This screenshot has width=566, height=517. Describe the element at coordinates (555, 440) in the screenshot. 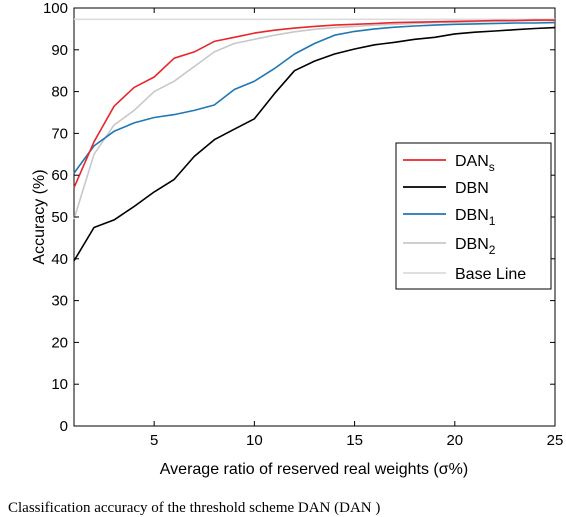

I see `x-tick-label: 25` at that location.